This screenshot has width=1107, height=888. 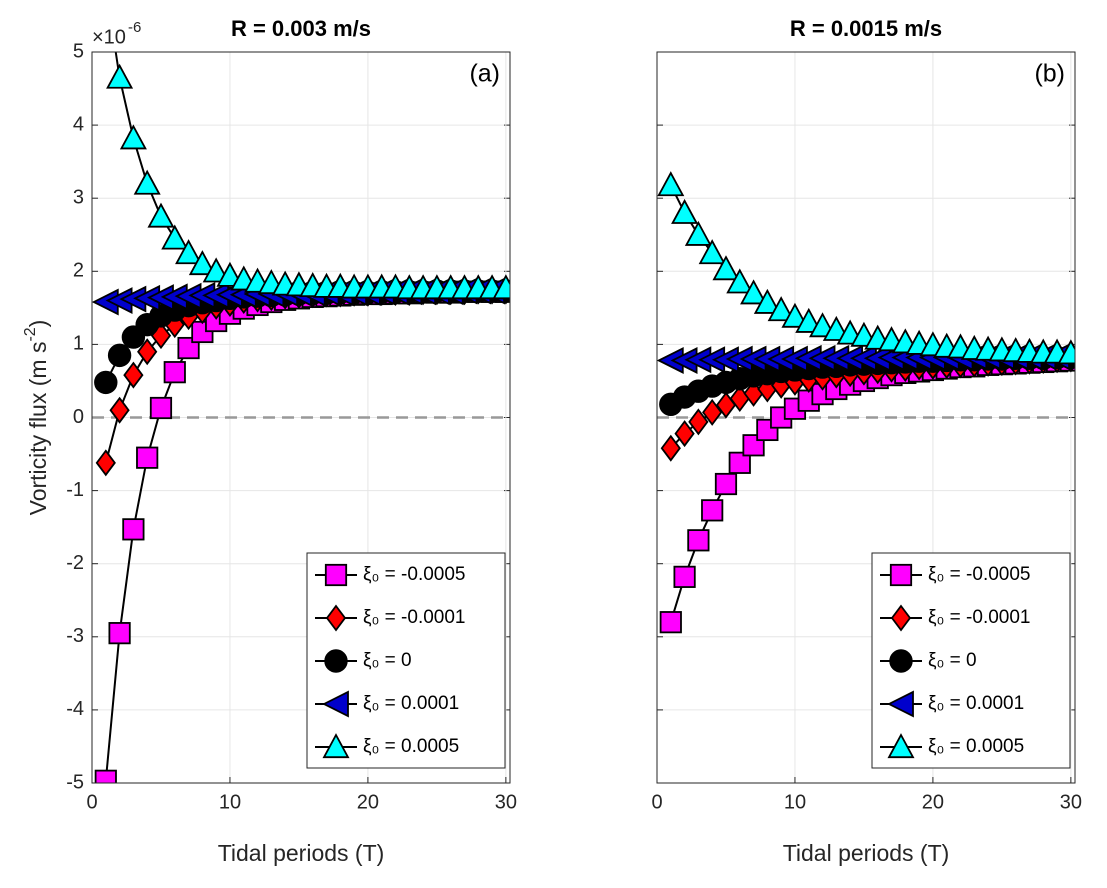 I want to click on annotation: (b), so click(x=1049, y=74).